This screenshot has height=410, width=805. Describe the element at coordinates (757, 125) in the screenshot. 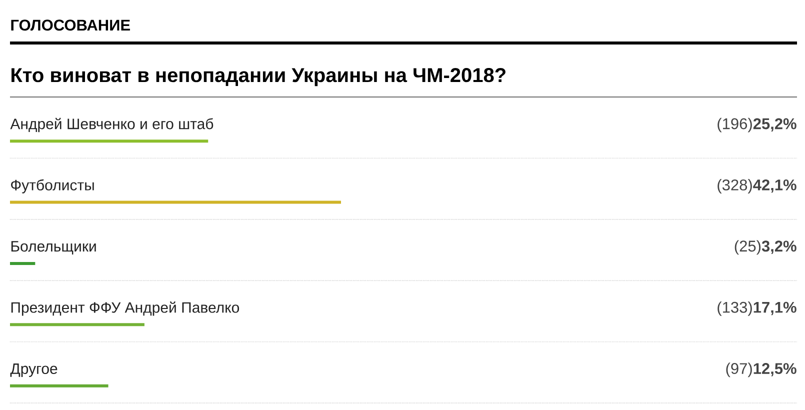

I see `data-label: (196)25,2%` at that location.